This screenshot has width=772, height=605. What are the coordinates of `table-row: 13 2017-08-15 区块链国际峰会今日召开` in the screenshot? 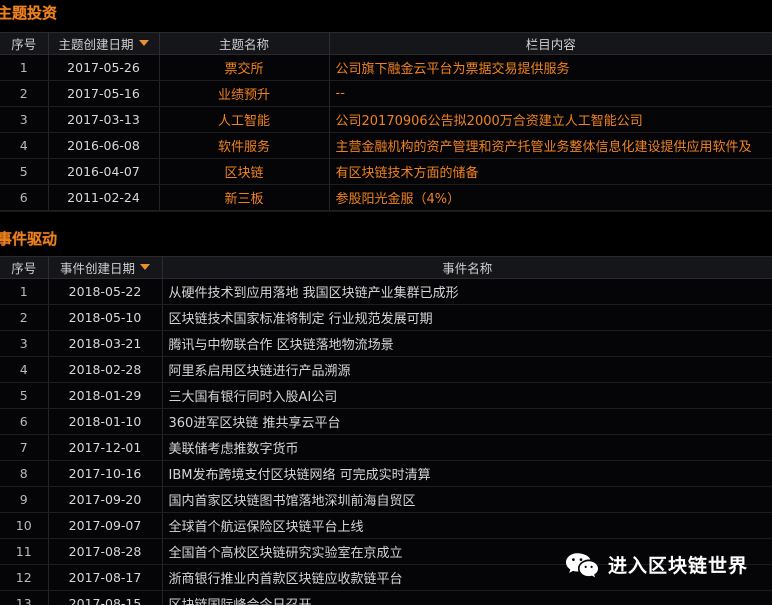 It's located at (386, 597).